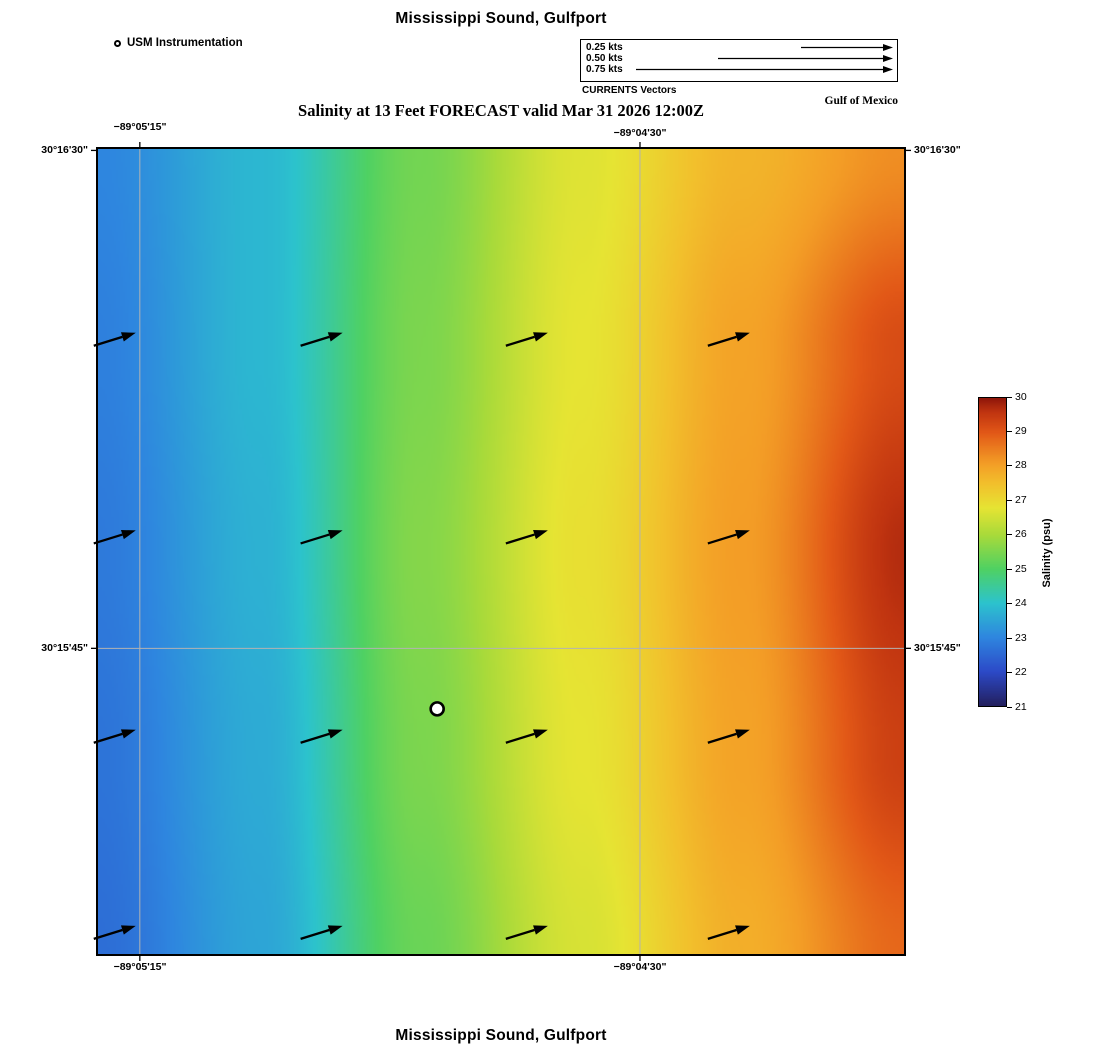 The height and width of the screenshot is (1050, 1100). I want to click on bottom-title: Mississippi Sound, Gulfport, so click(501, 1035).